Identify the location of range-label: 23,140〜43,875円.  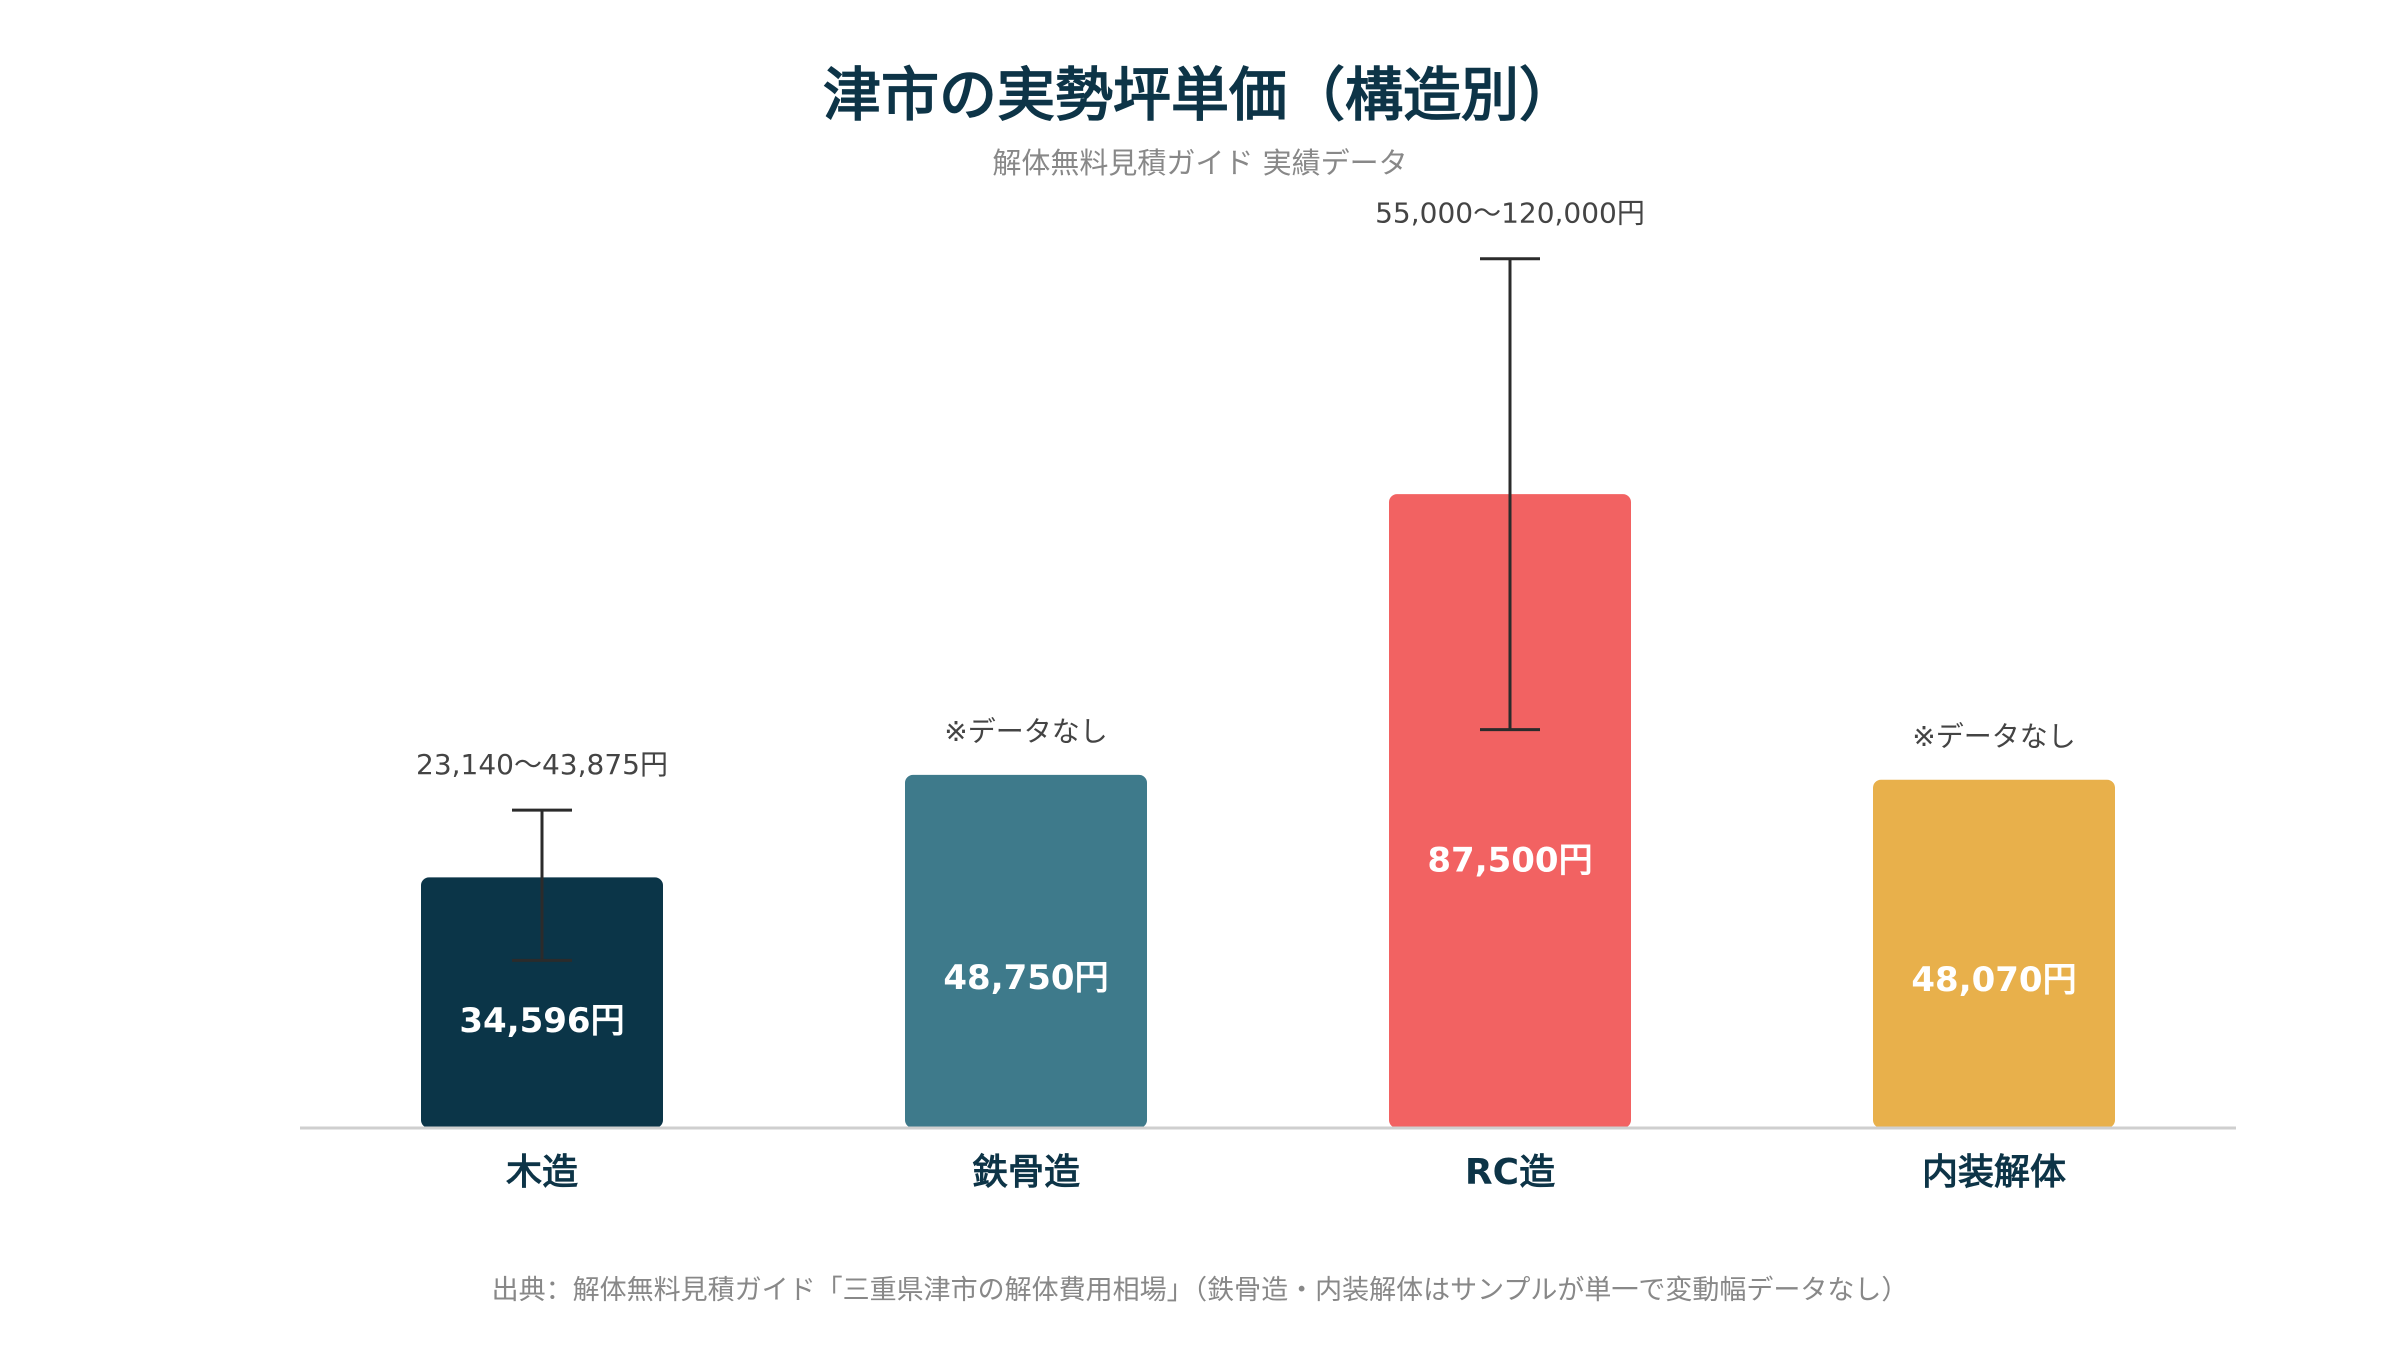
(542, 764).